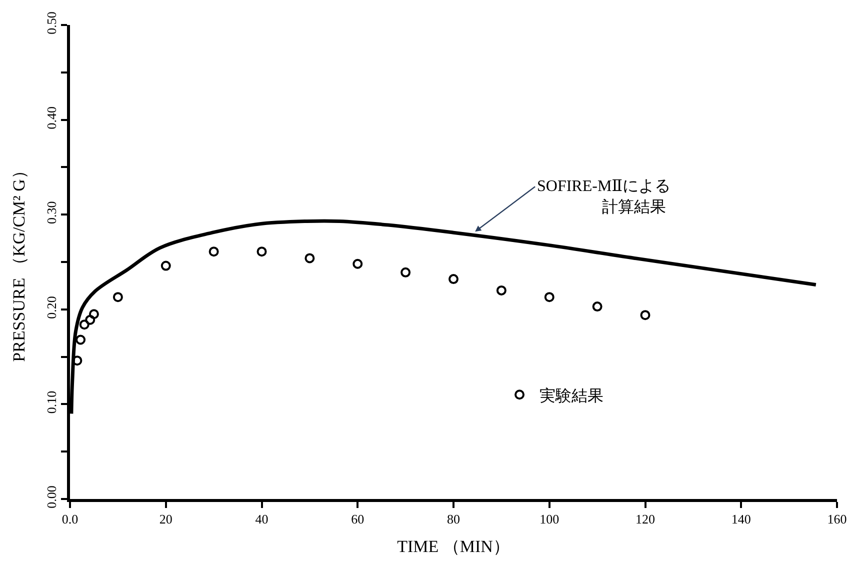 The image size is (859, 565). What do you see at coordinates (572, 395) in the screenshot?
I see `legend-label: 実験結果` at bounding box center [572, 395].